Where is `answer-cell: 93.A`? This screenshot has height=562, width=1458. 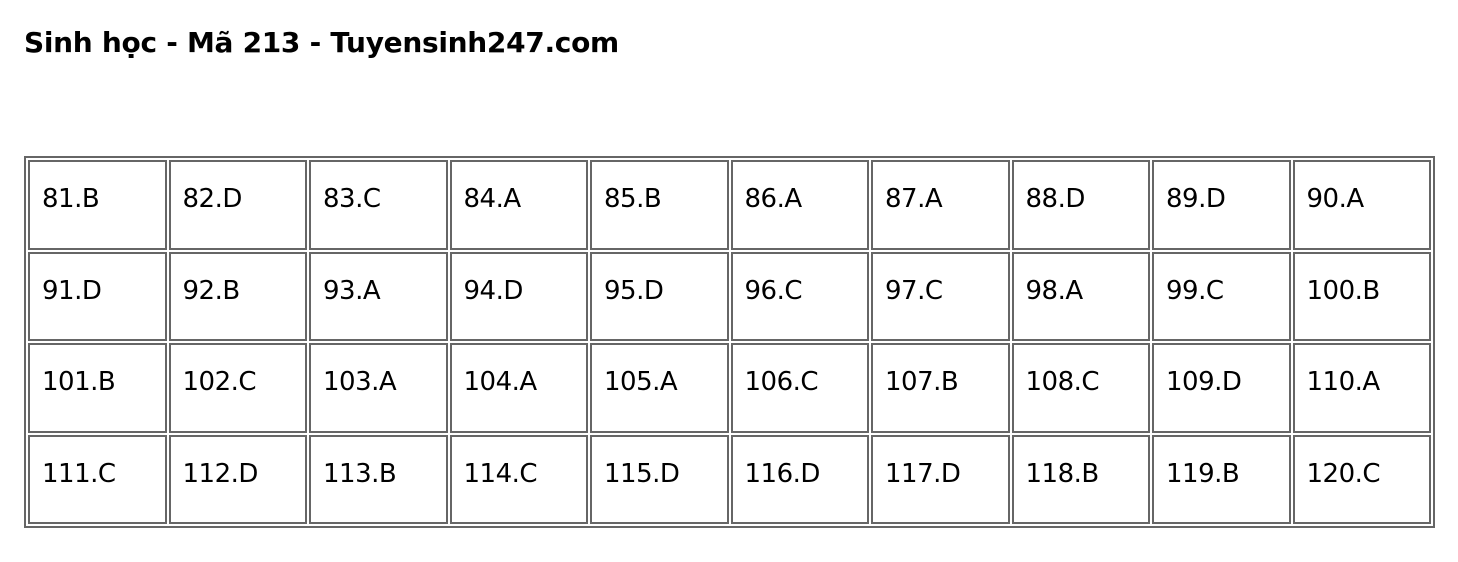
answer-cell: 93.A is located at coordinates (378, 296).